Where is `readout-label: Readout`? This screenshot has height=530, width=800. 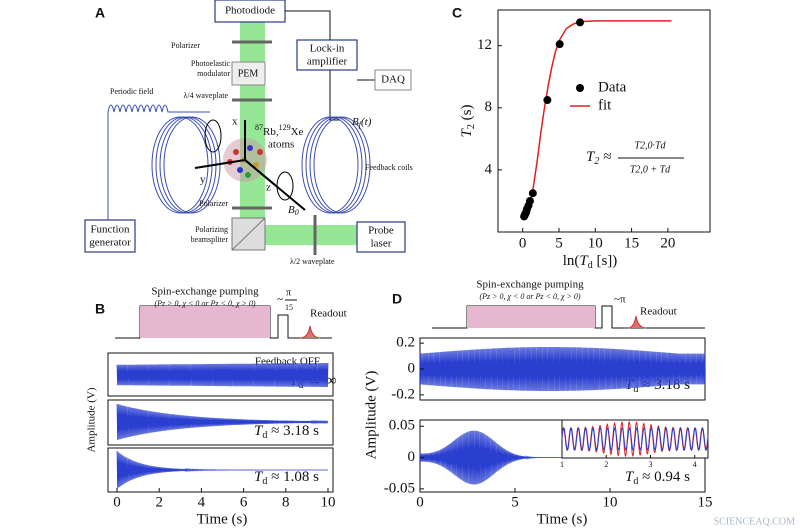 readout-label: Readout is located at coordinates (328, 314).